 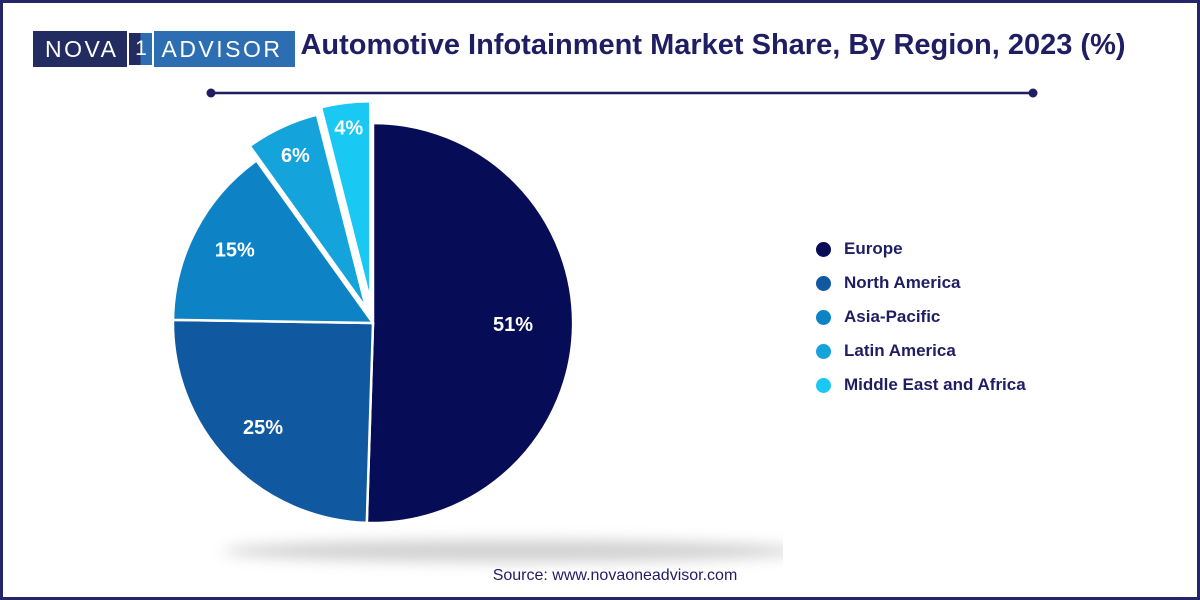 I want to click on legend-item: Asia-Pacific, so click(x=921, y=317).